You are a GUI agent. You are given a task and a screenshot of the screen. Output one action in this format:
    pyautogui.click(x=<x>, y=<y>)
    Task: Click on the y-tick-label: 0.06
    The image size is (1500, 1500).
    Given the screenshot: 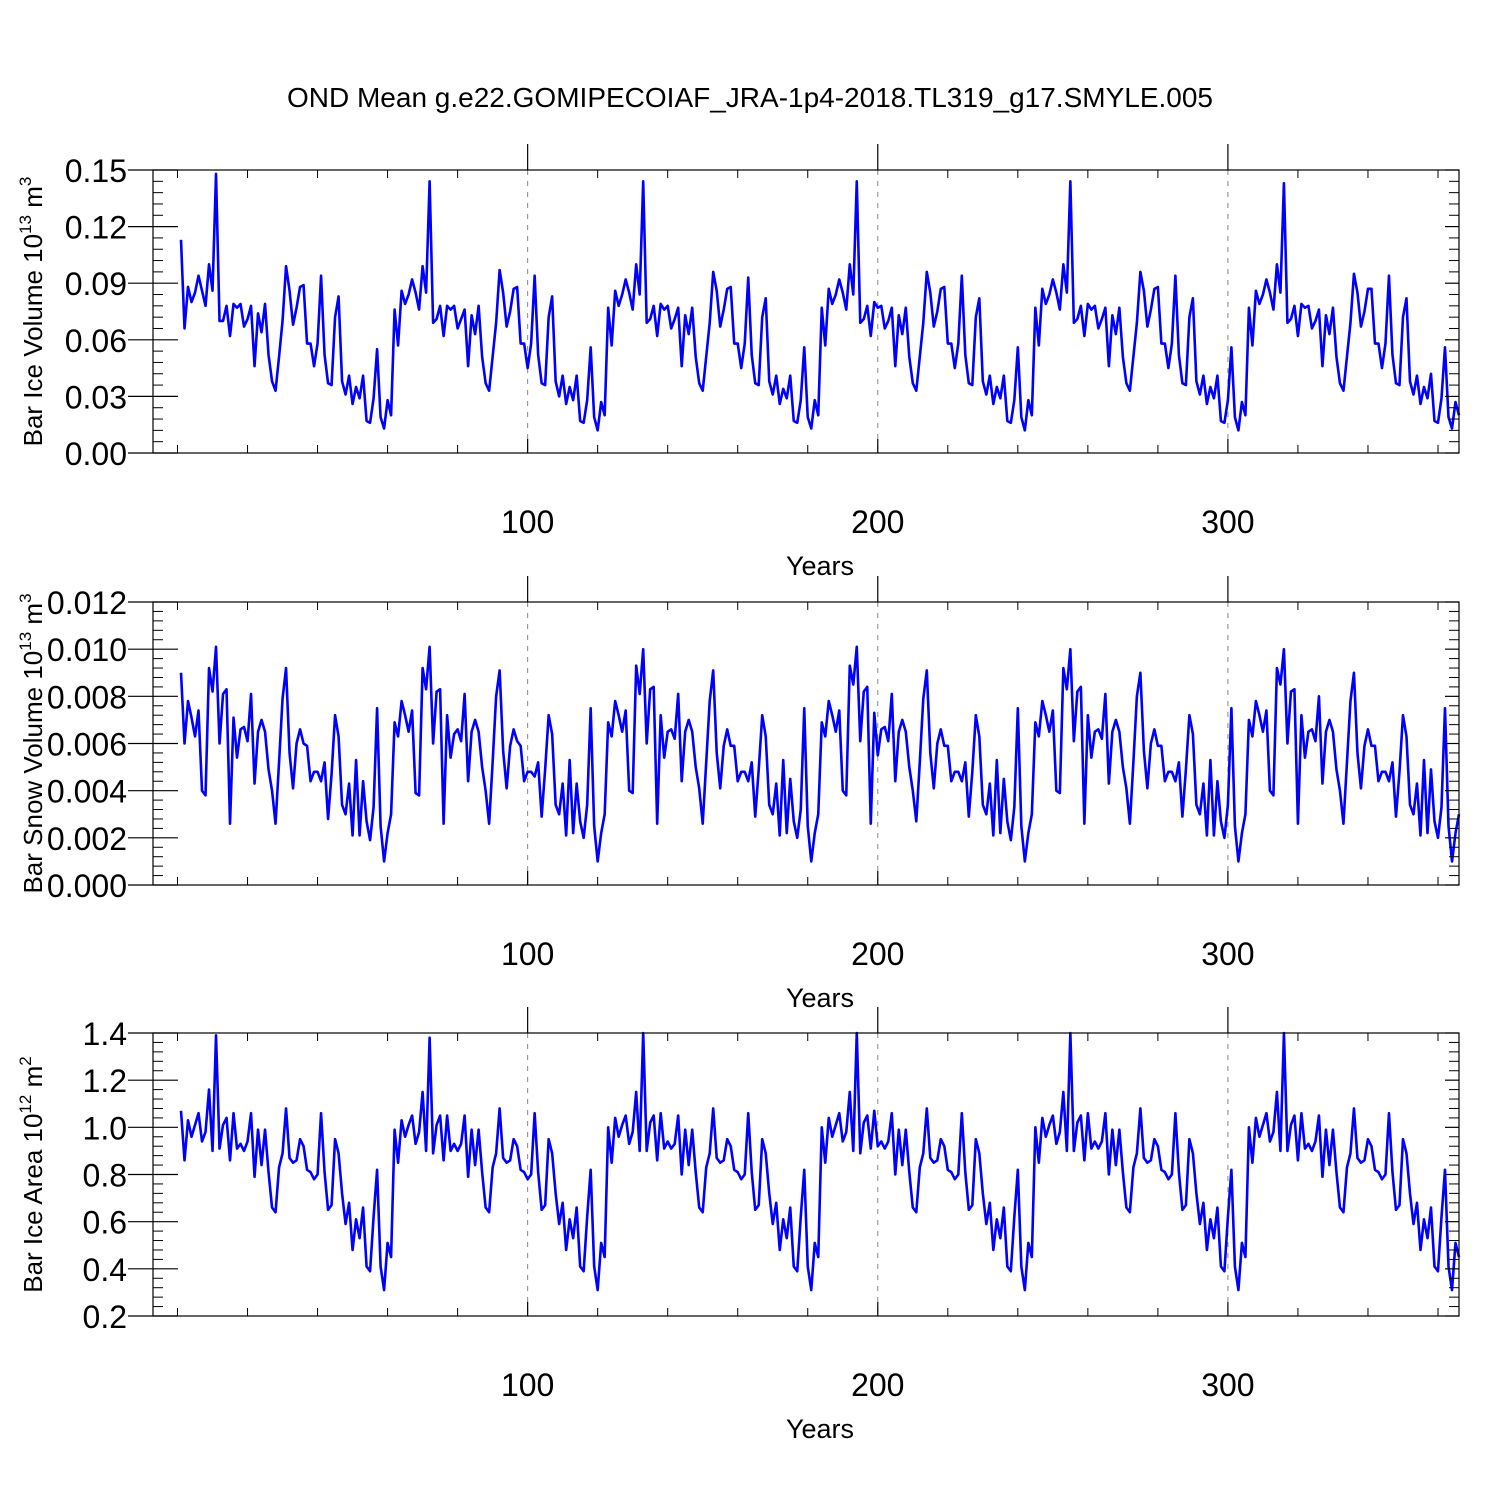 What is the action you would take?
    pyautogui.click(x=96, y=341)
    